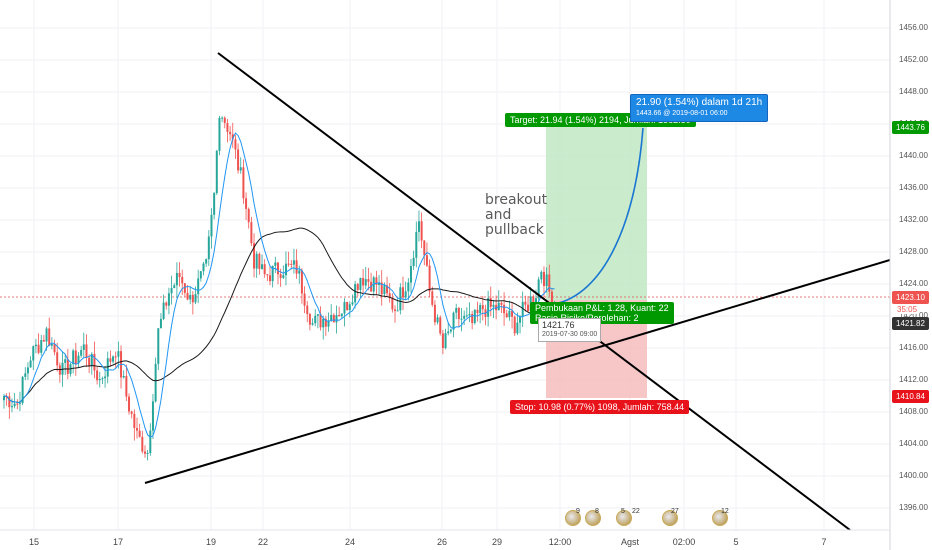  Describe the element at coordinates (736, 542) in the screenshot. I see `x-tick-label: 5` at that location.